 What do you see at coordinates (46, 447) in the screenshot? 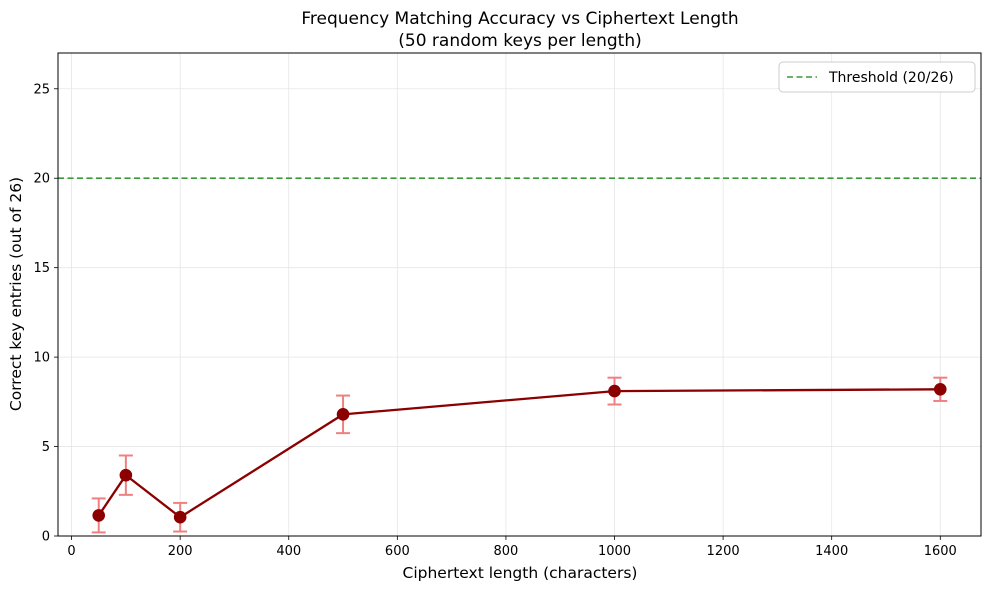
I see `y-tick-label: 5` at bounding box center [46, 447].